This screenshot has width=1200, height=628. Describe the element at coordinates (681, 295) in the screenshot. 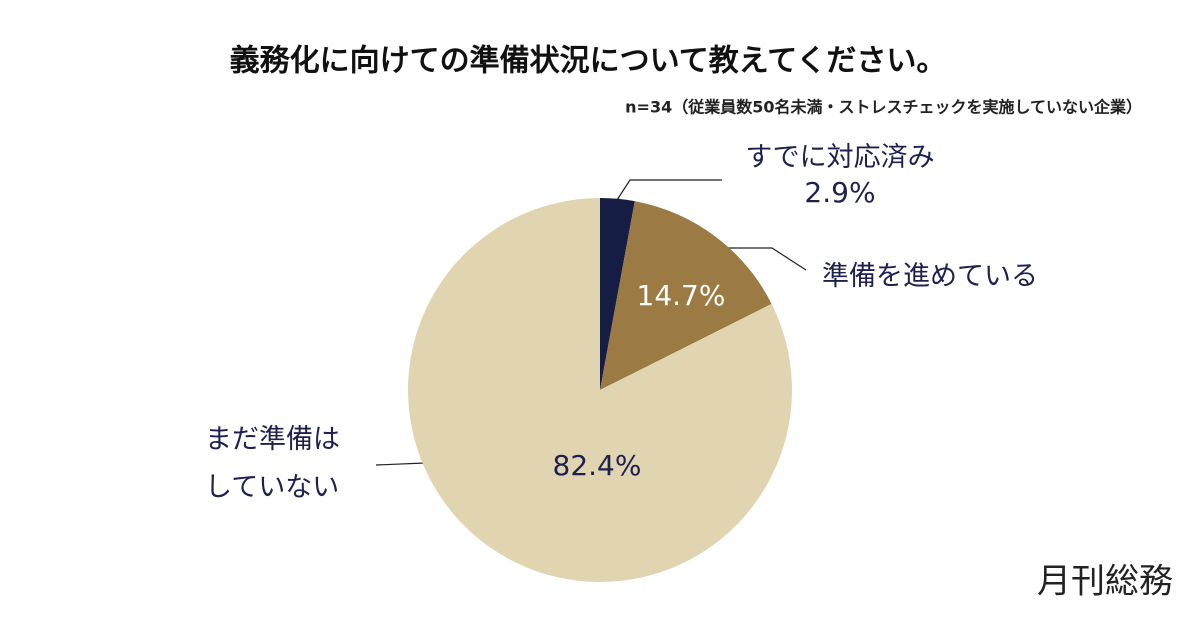

I see `data-label: 14.7%` at that location.